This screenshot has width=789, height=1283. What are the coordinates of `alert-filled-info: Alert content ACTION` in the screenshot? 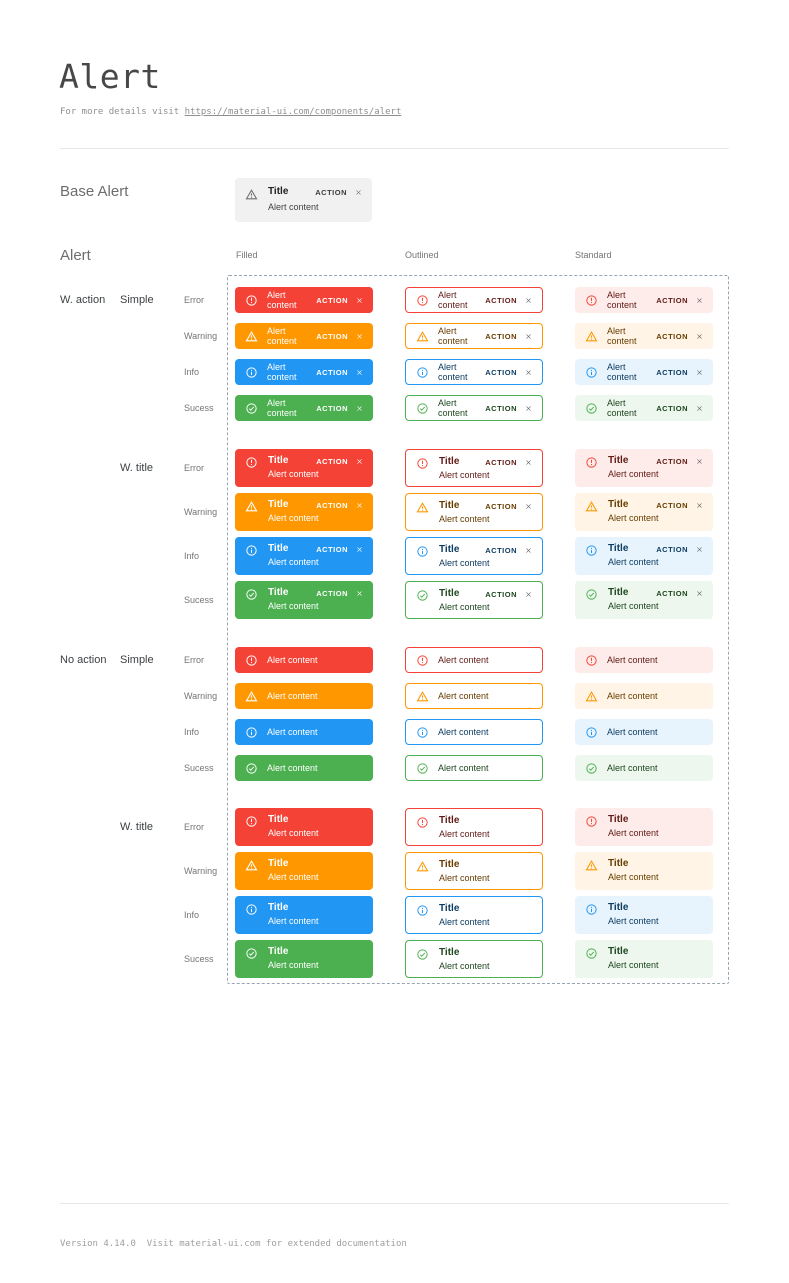 It's located at (304, 372).